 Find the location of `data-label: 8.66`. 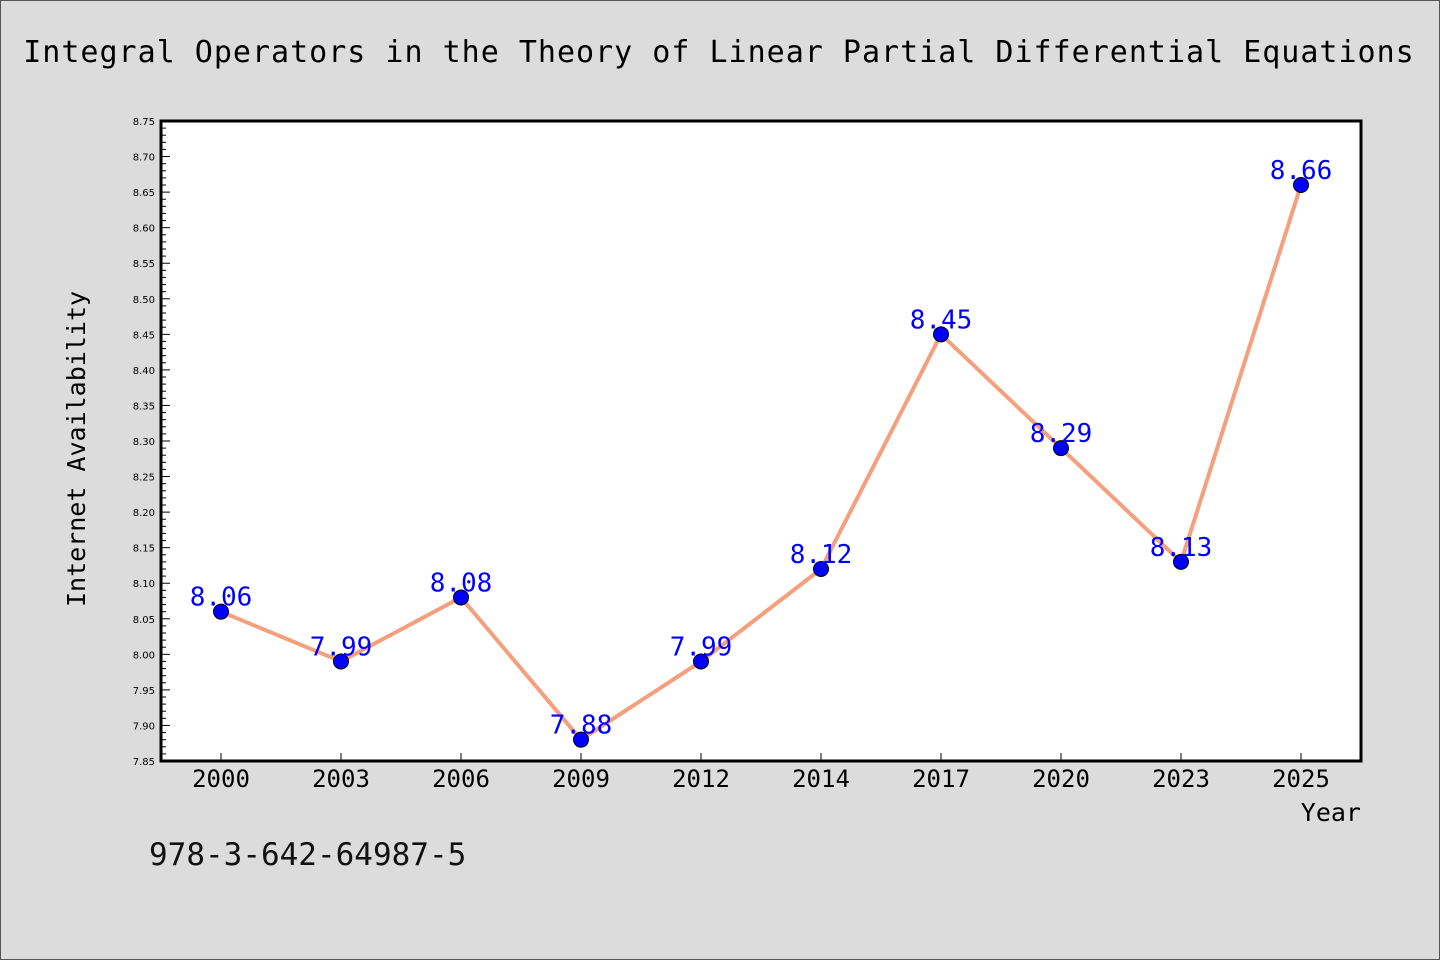

data-label: 8.66 is located at coordinates (1301, 171).